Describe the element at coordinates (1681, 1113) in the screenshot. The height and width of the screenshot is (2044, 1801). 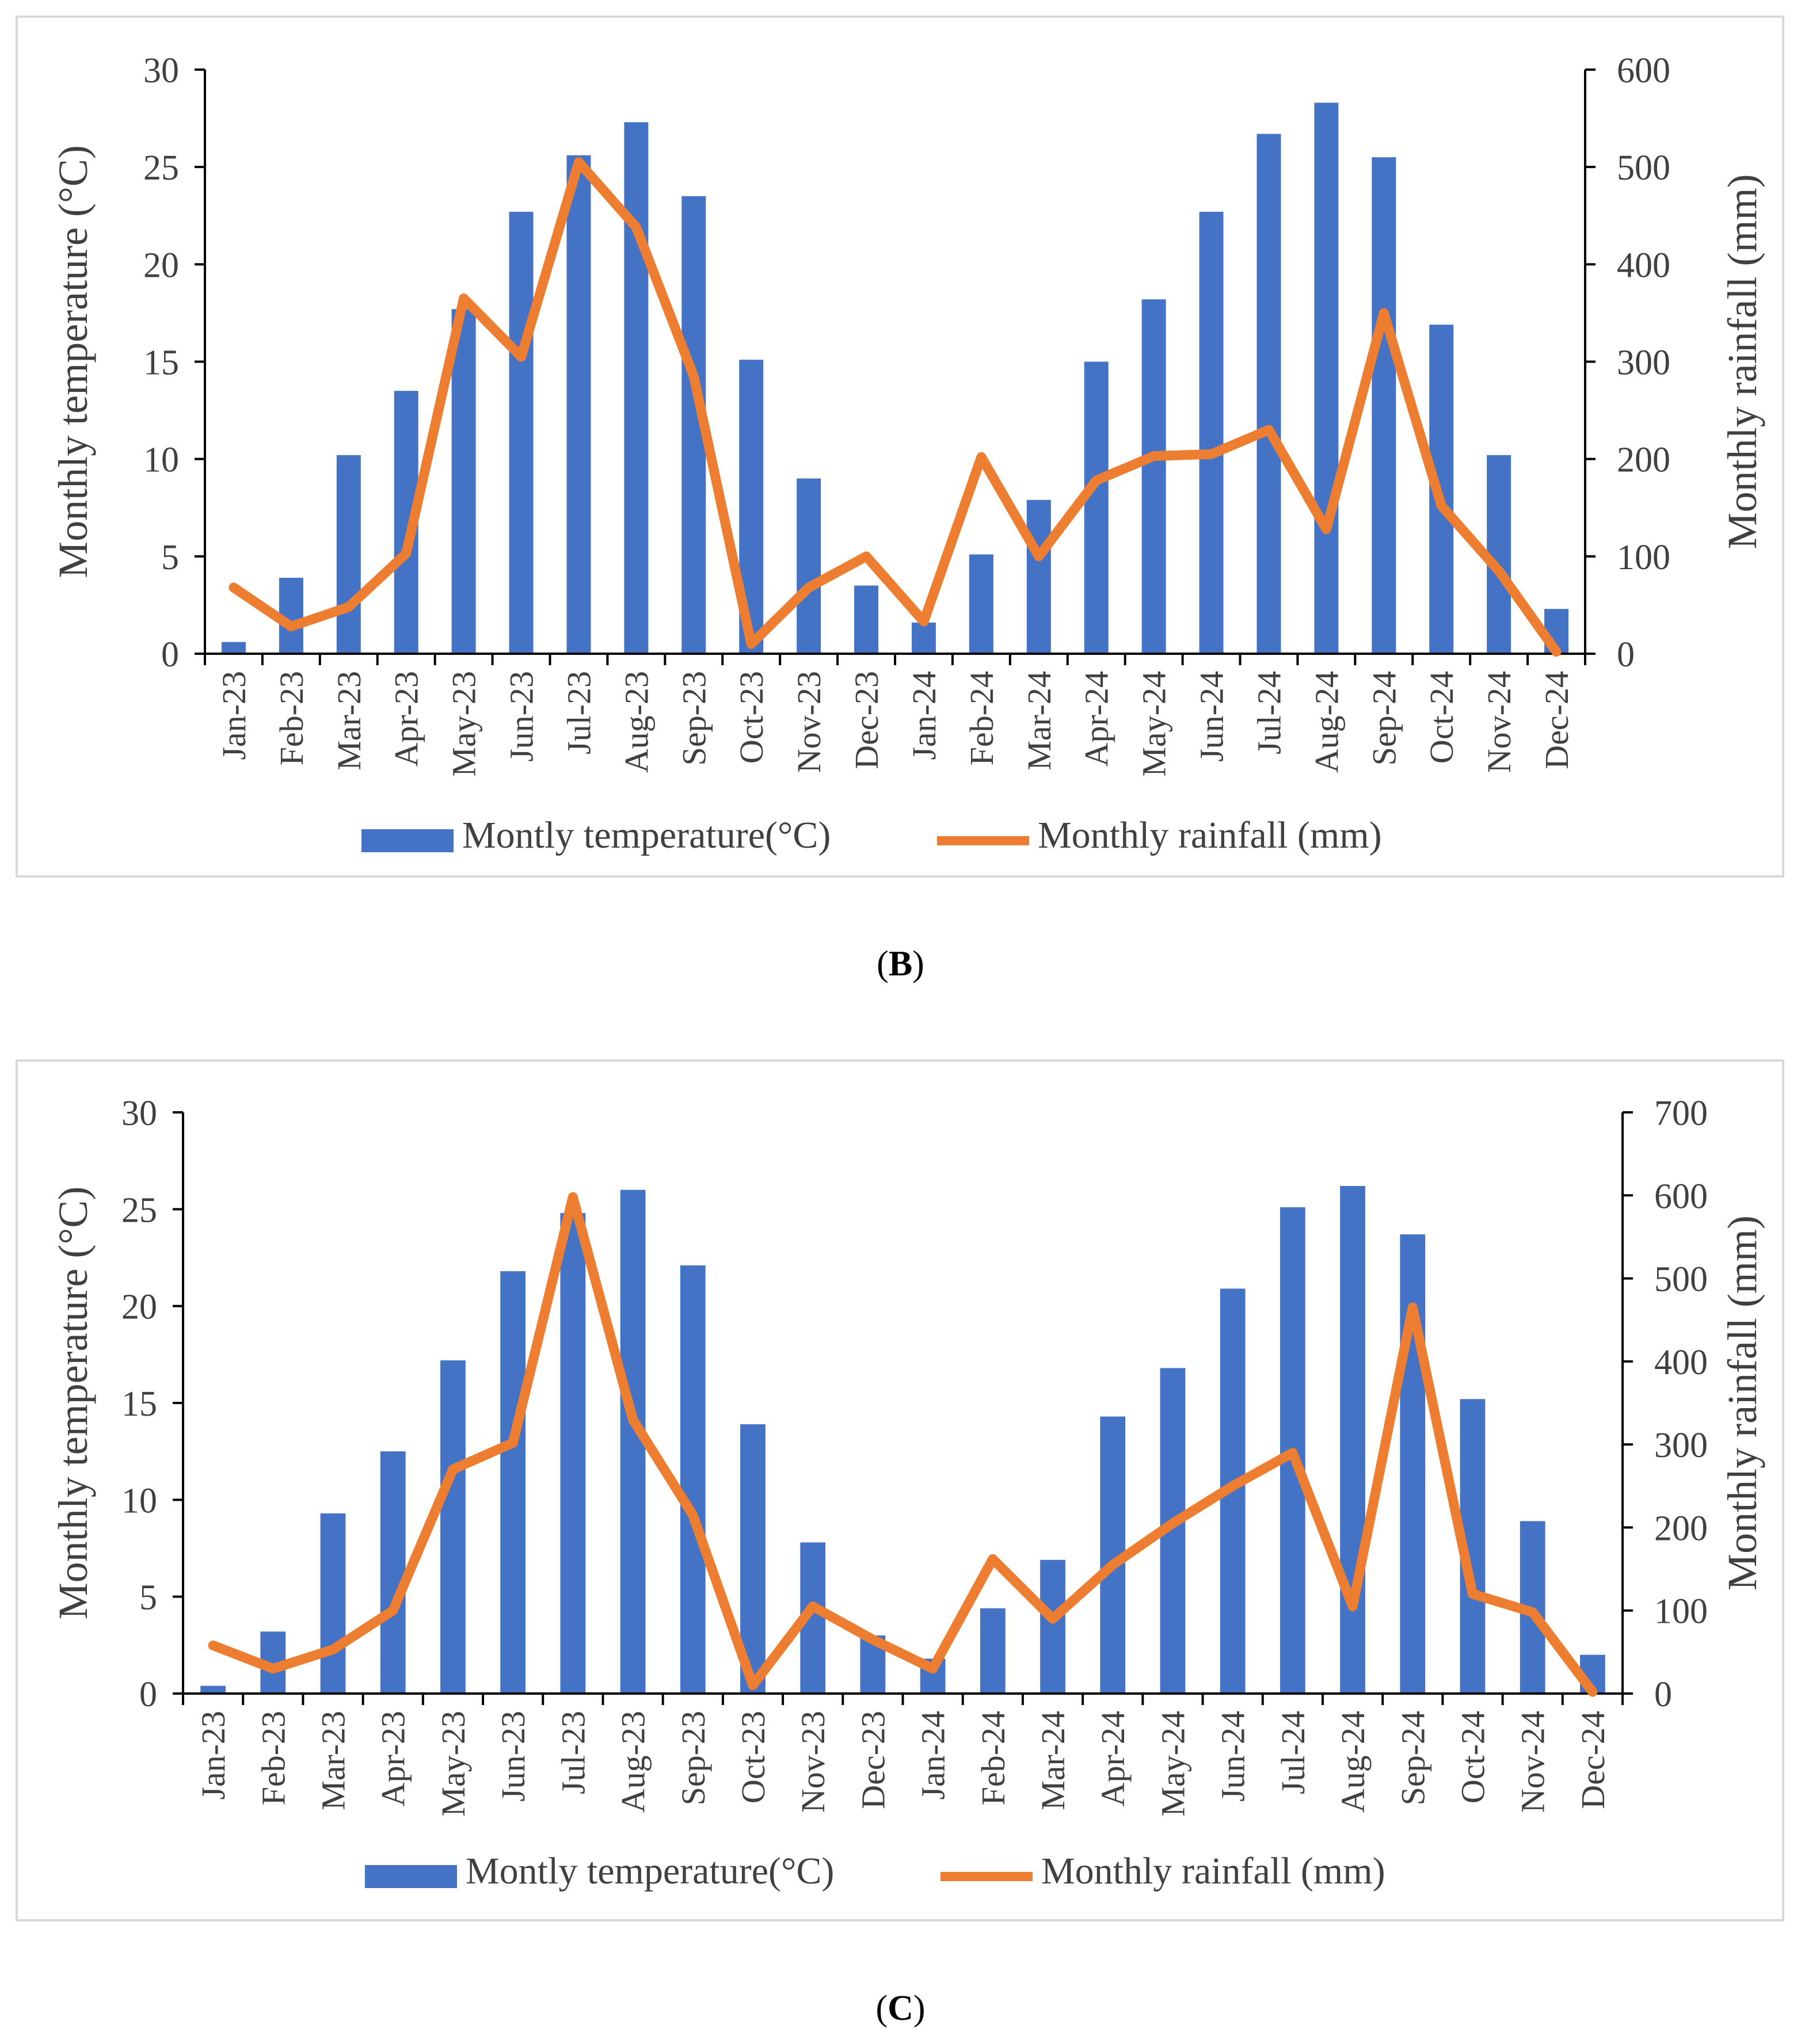
I see `panel-c-right-tick-label: 700` at that location.